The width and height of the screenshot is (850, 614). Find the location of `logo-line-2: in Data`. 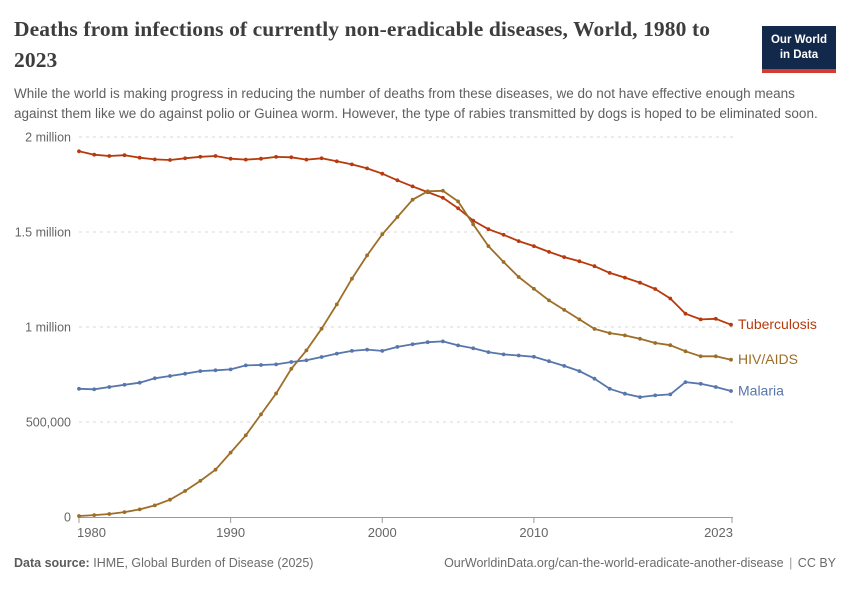

logo-line-2: in Data is located at coordinates (799, 54).